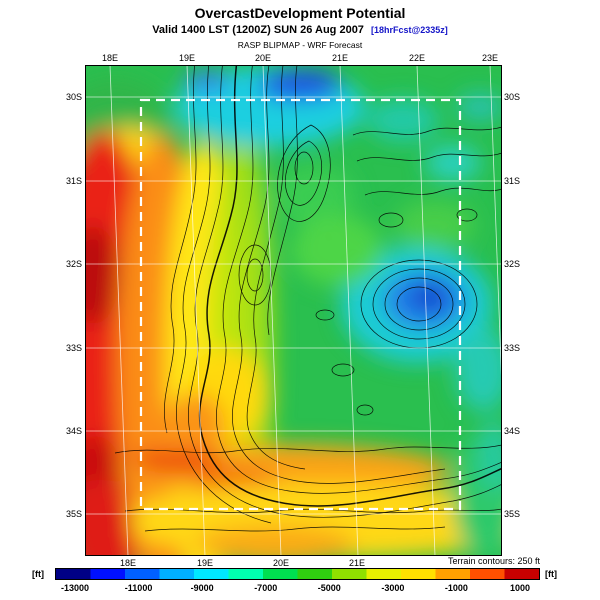 The image size is (600, 600). I want to click on colorbar-tick: -1000, so click(456, 588).